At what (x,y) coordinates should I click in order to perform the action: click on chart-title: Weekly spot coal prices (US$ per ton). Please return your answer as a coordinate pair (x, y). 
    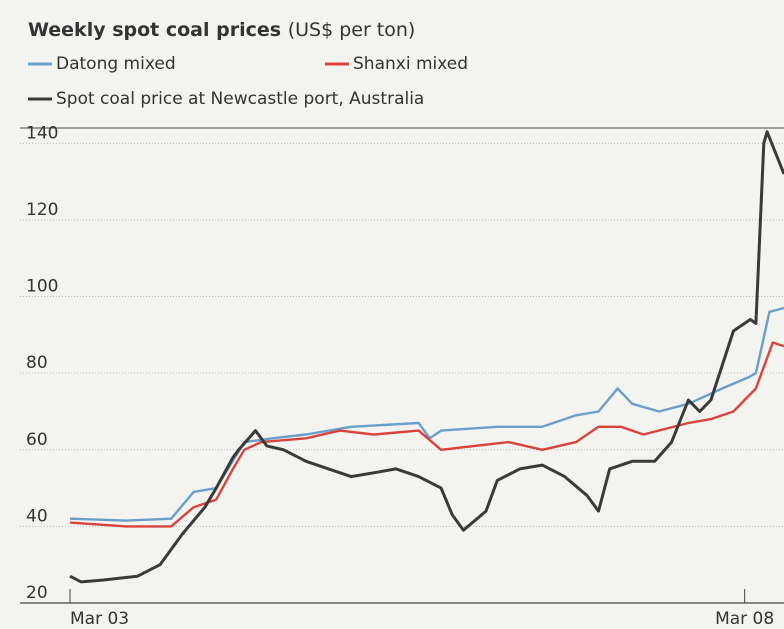
    Looking at the image, I should click on (221, 30).